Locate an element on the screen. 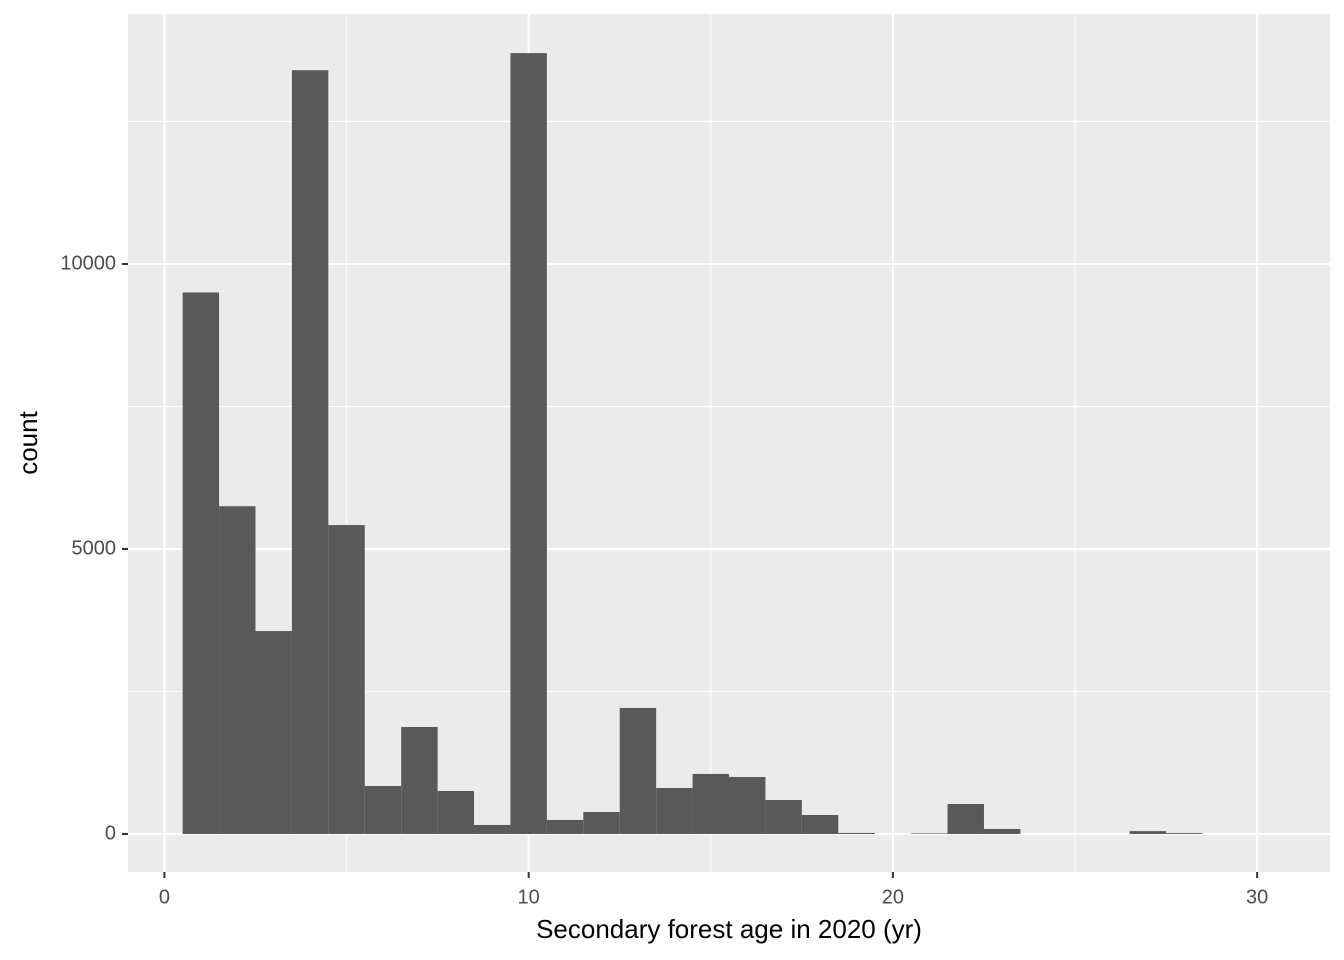 This screenshot has height=960, width=1344. x-tick-label: 20 is located at coordinates (893, 897).